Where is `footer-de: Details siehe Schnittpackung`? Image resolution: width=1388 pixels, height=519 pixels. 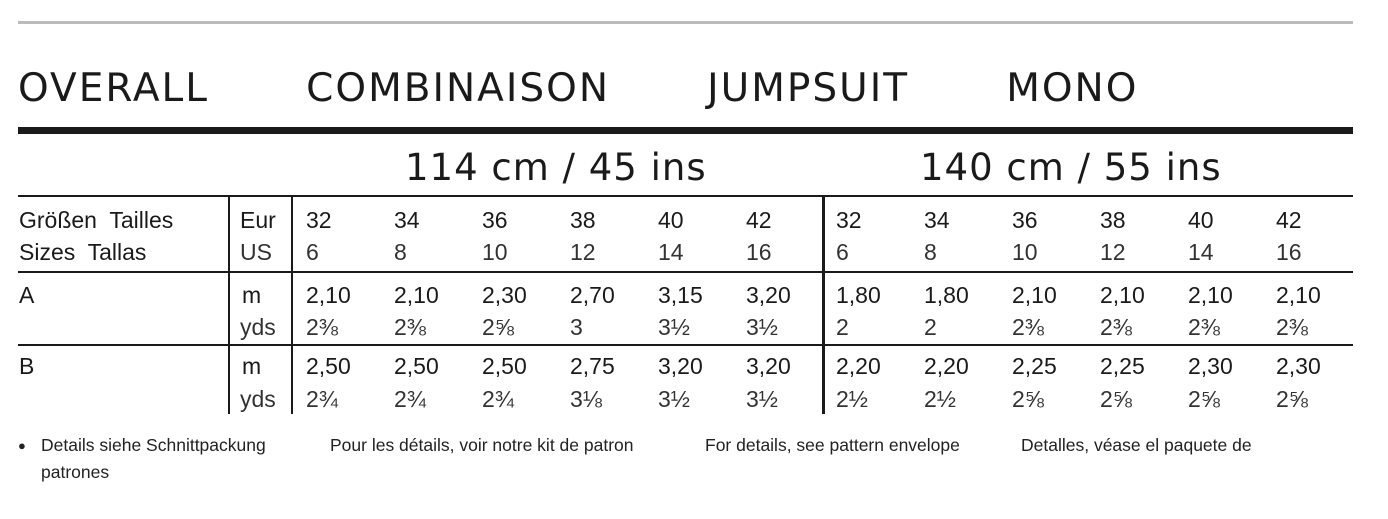 footer-de: Details siehe Schnittpackung is located at coordinates (153, 445).